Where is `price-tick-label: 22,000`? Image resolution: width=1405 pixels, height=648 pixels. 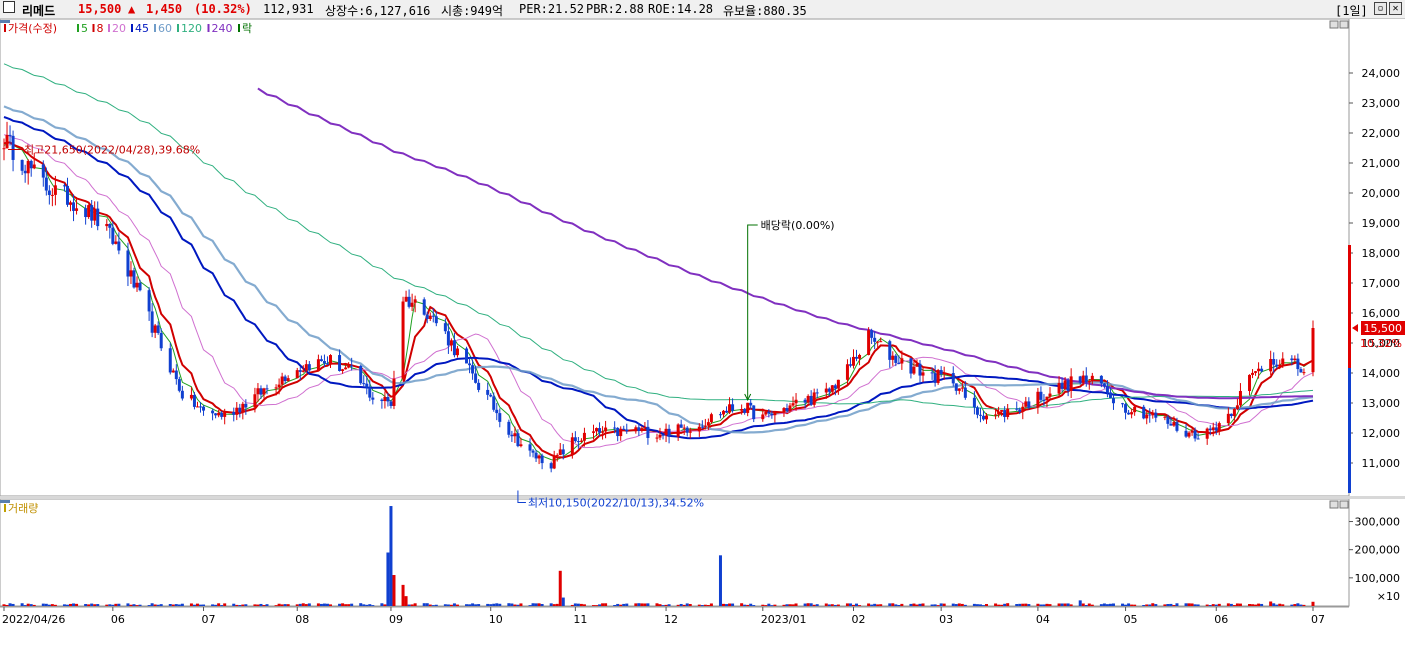
price-tick-label: 22,000 is located at coordinates (1381, 133).